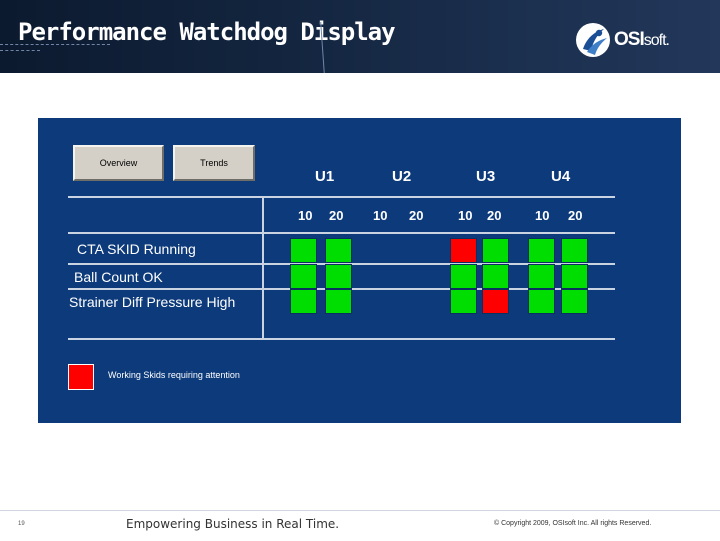 The width and height of the screenshot is (720, 541). What do you see at coordinates (263, 269) in the screenshot?
I see `grid-separator` at bounding box center [263, 269].